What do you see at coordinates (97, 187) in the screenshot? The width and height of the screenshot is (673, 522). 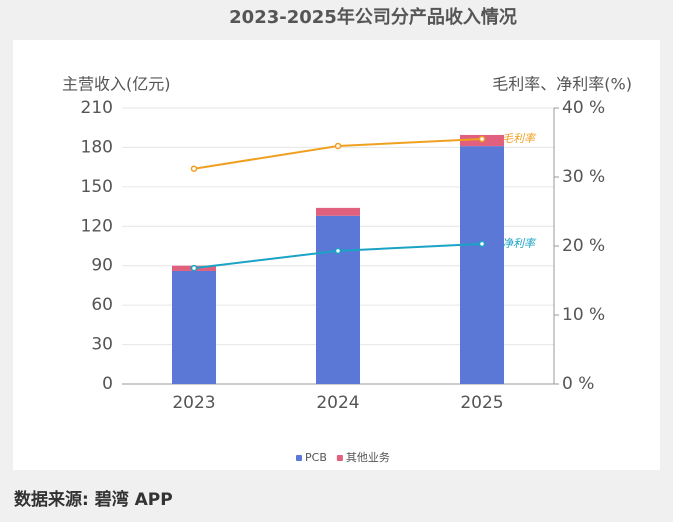 I see `y-tick-label: 150` at bounding box center [97, 187].